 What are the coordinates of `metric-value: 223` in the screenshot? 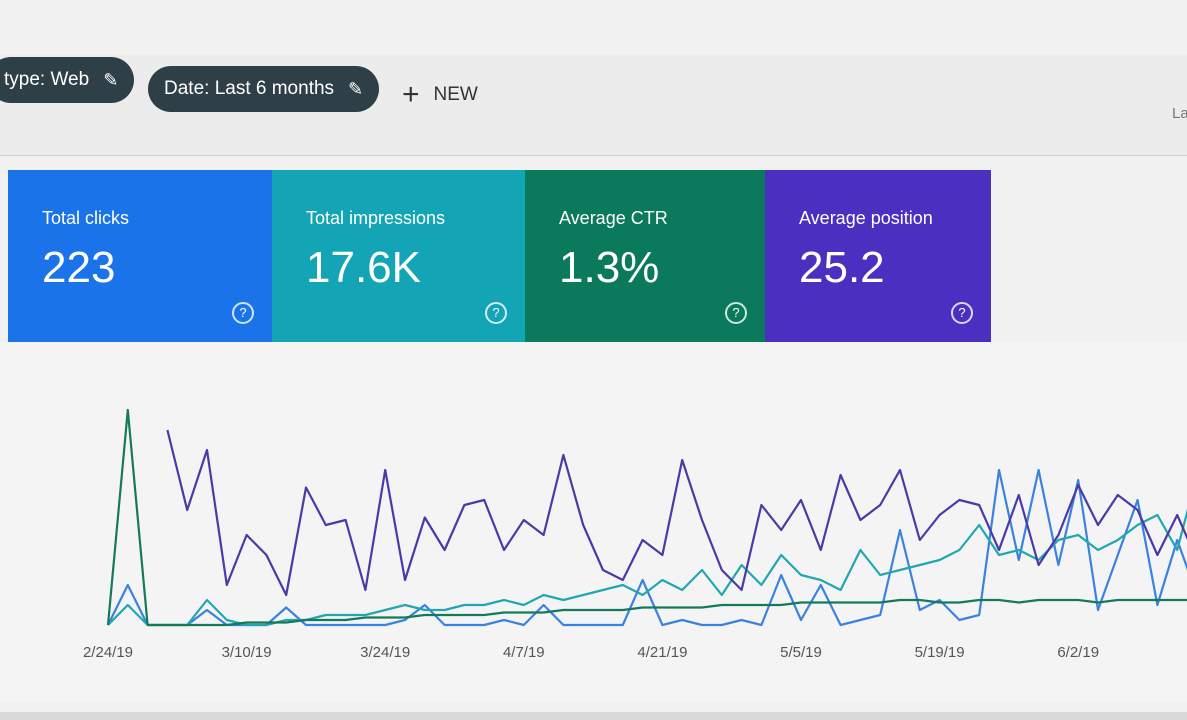 It's located at (79, 267).